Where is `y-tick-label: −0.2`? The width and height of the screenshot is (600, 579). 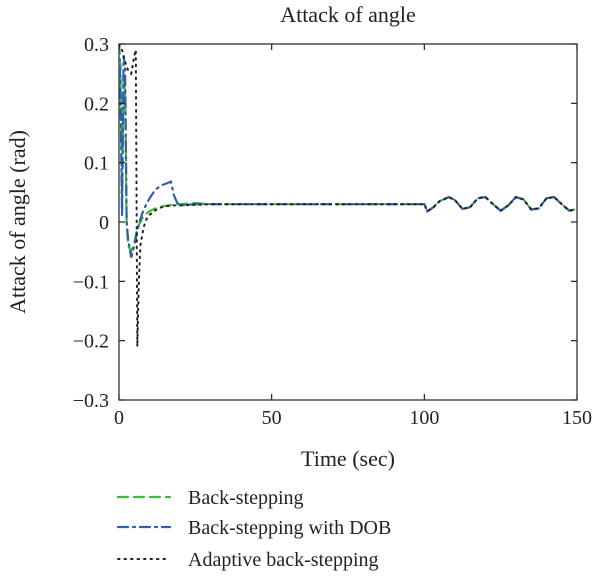 y-tick-label: −0.2 is located at coordinates (91, 342).